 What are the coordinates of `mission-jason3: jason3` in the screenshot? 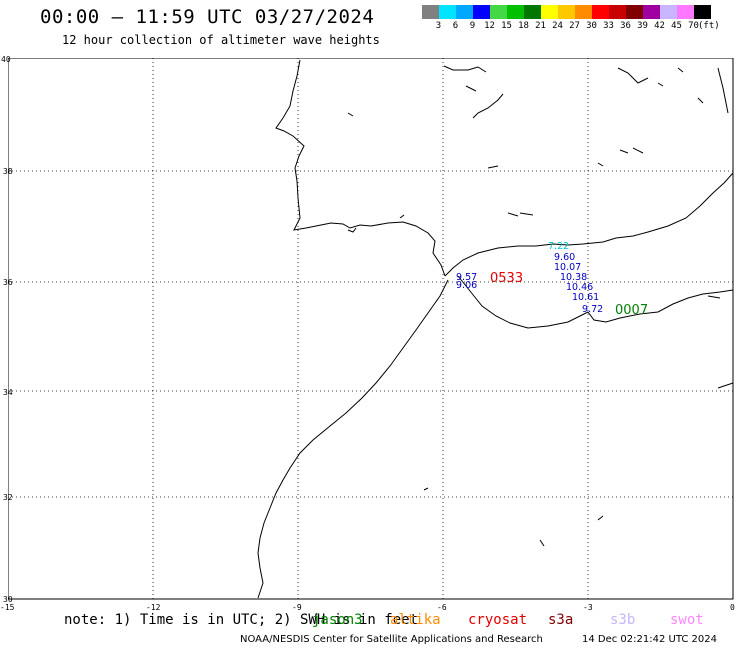 It's located at (337, 620).